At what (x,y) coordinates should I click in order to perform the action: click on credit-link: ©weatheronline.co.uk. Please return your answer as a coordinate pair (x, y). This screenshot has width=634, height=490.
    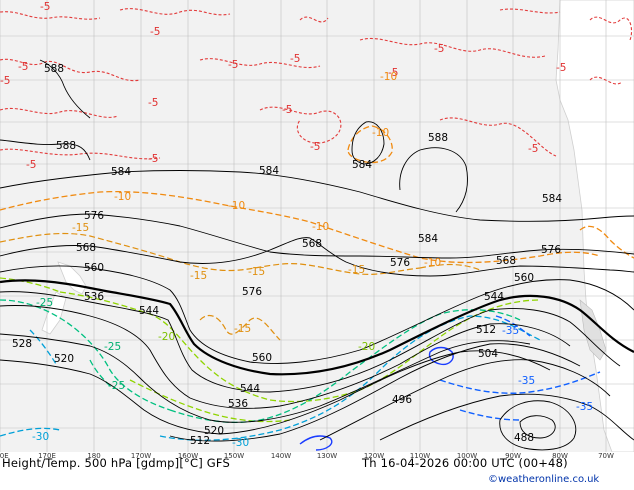
    Looking at the image, I should click on (544, 479).